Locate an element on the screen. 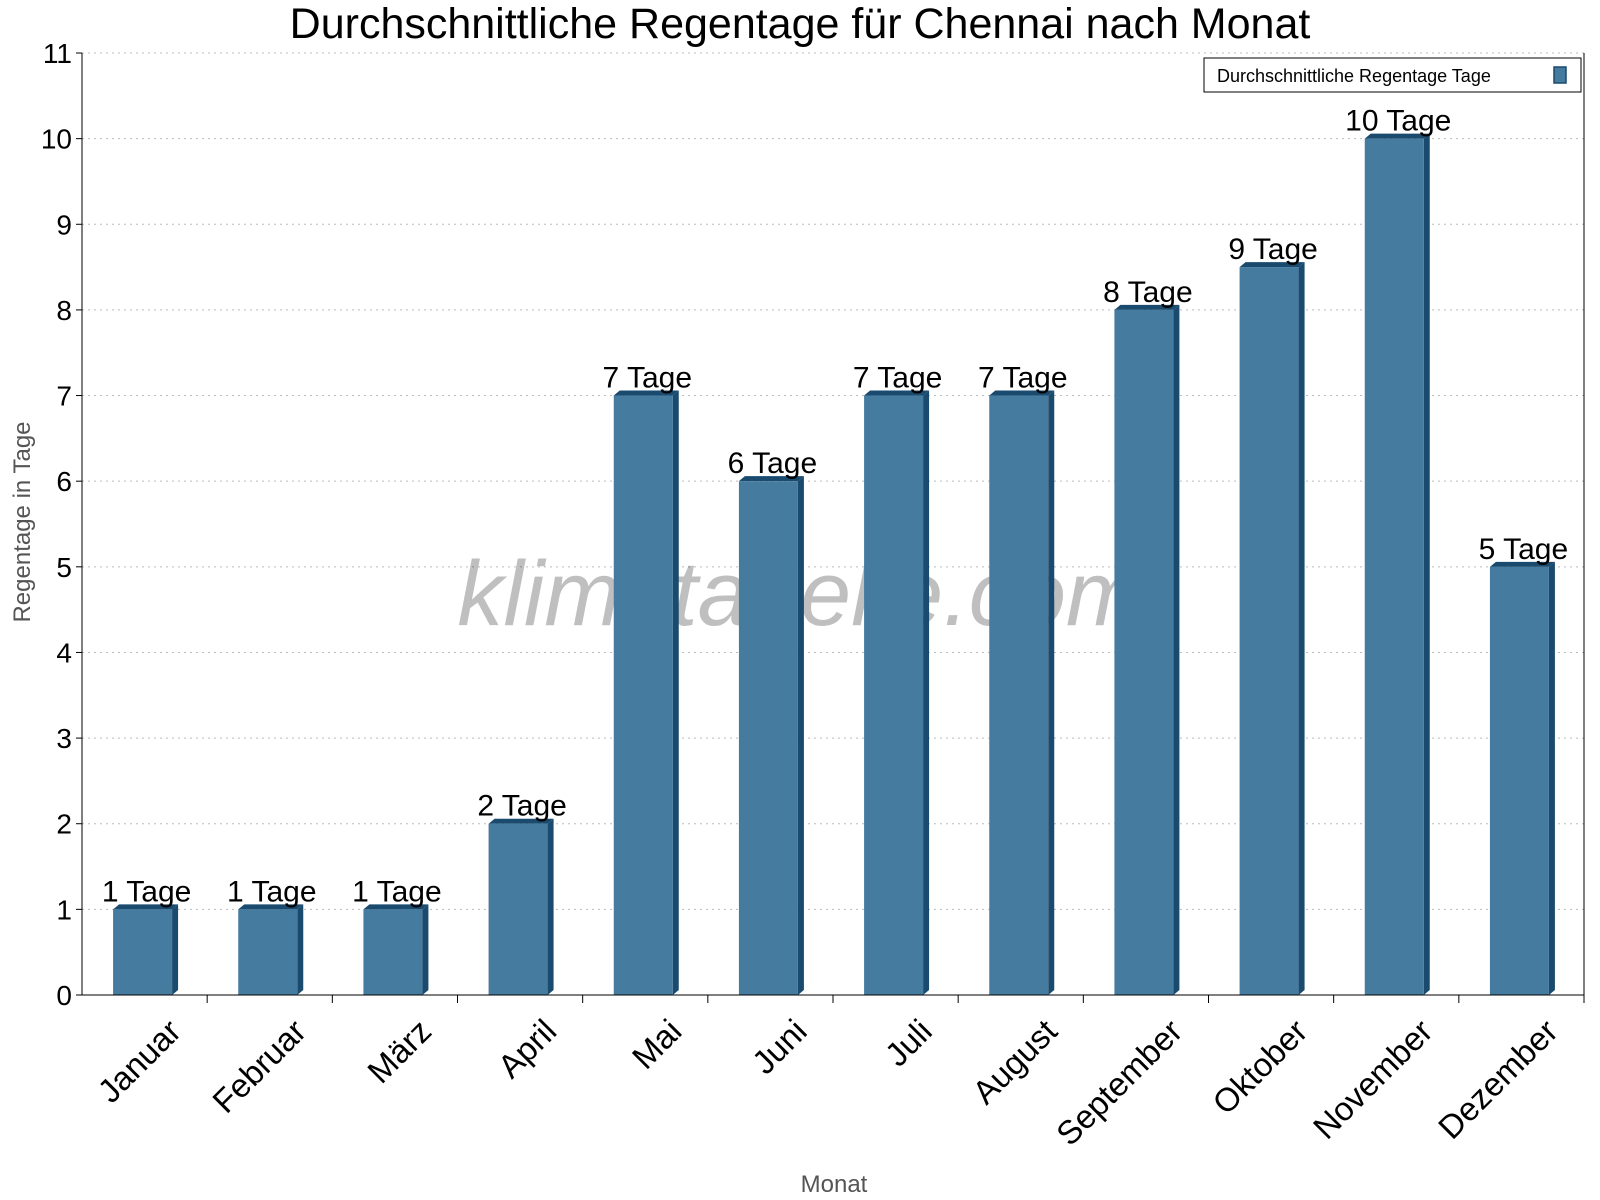 This screenshot has width=1600, height=1200. data-label: 8 Tage is located at coordinates (1148, 292).